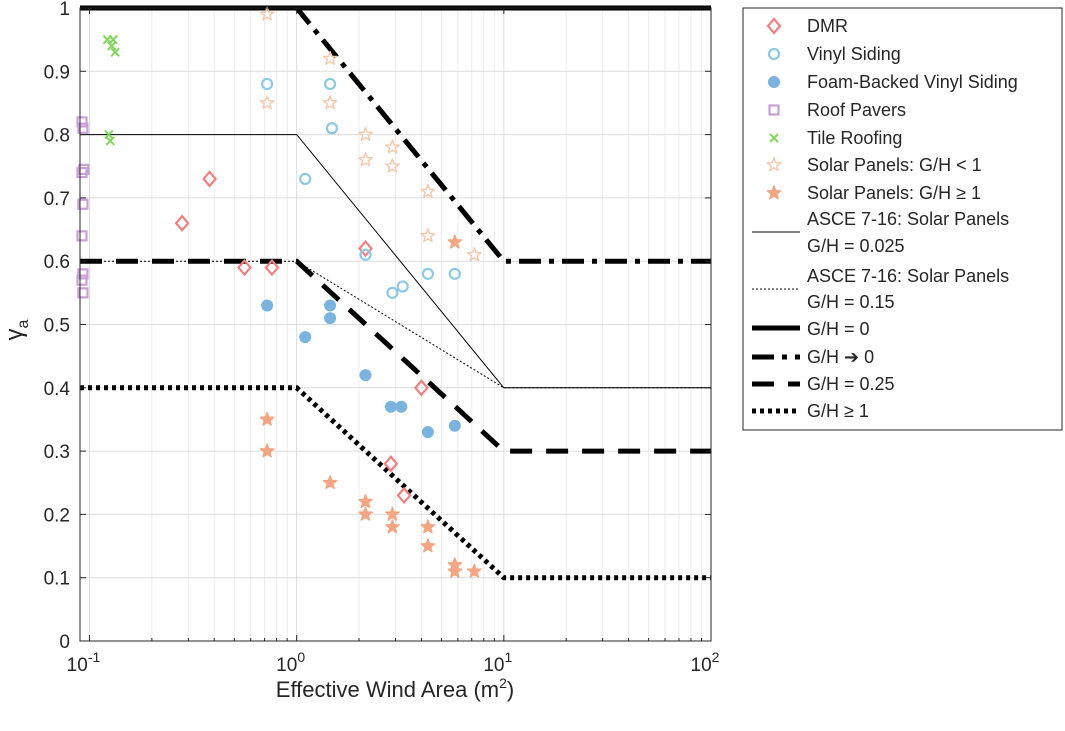  What do you see at coordinates (840, 357) in the screenshot?
I see `legend-label: G/H ➔ 0` at bounding box center [840, 357].